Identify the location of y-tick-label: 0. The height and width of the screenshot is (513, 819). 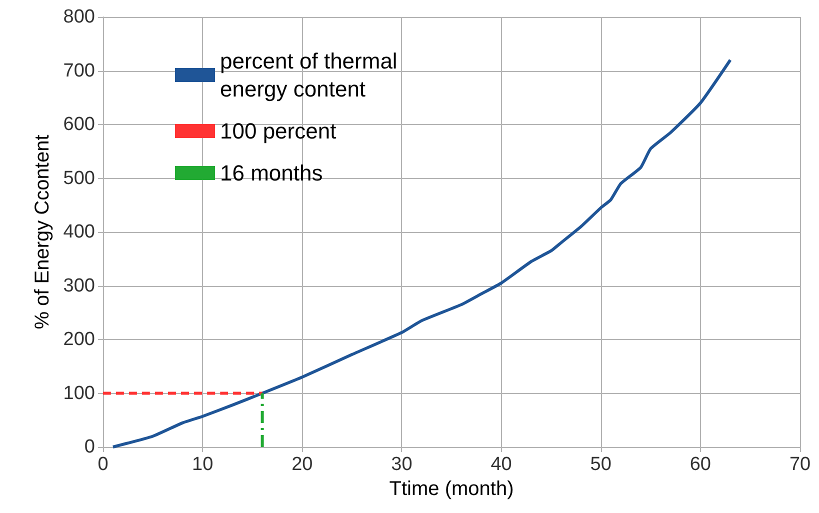
(89, 447).